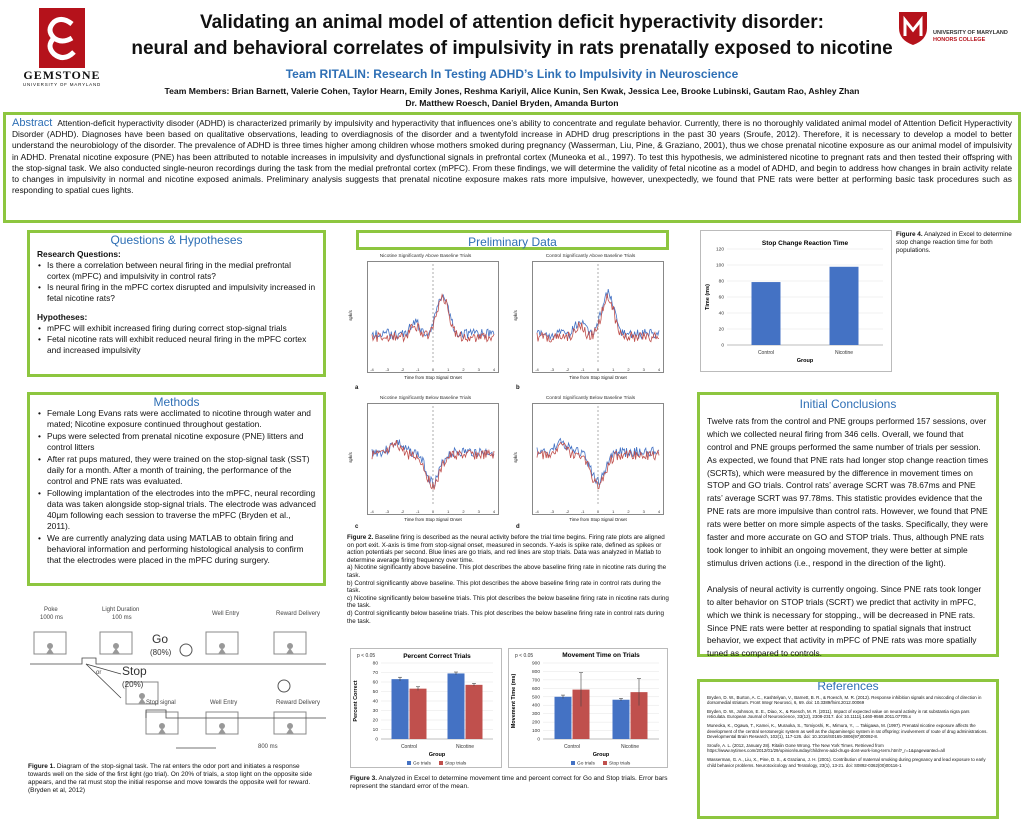 The height and width of the screenshot is (819, 1024). I want to click on questions-heading: Questions & Hypotheses, so click(176, 240).